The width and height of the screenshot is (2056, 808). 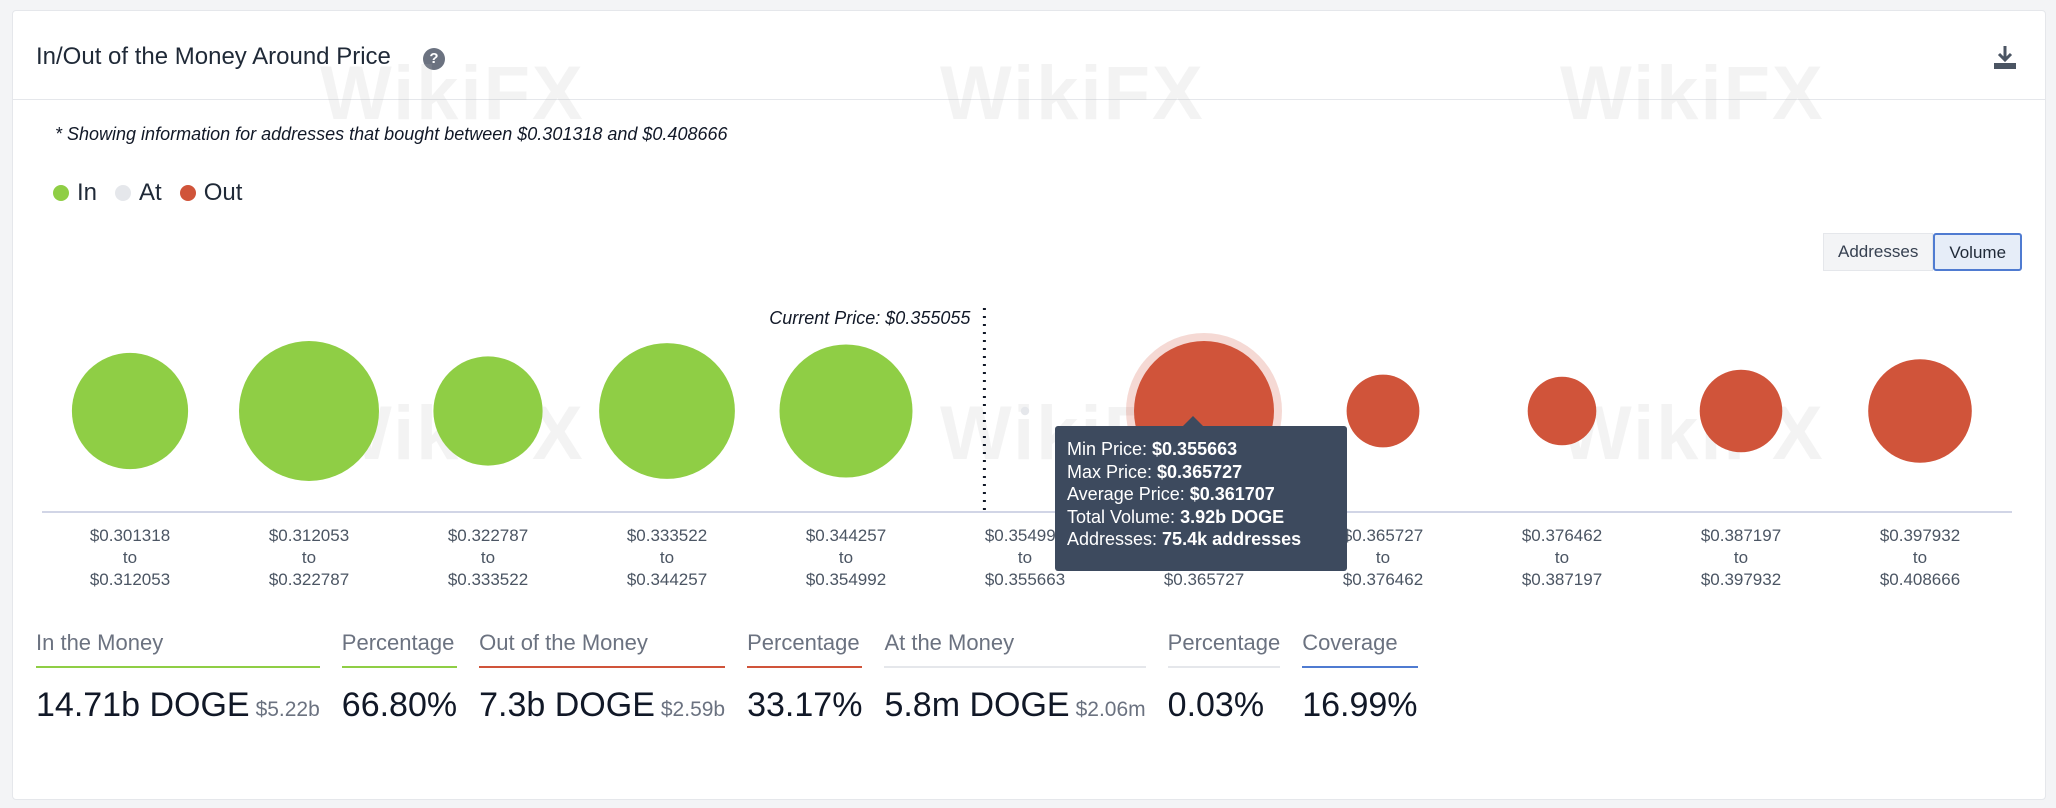 What do you see at coordinates (1015, 677) in the screenshot?
I see `stat-at-the-money: At the Money 5.8m DOGE $2.06m` at bounding box center [1015, 677].